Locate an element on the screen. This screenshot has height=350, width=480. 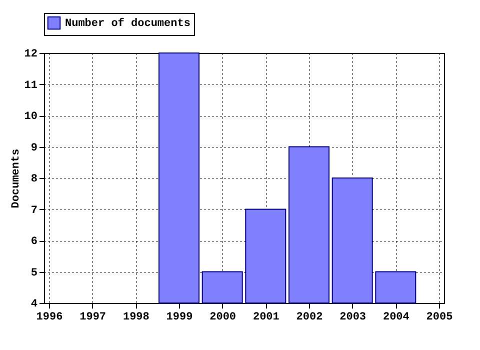
y-tick-label: 10 is located at coordinates (31, 117).